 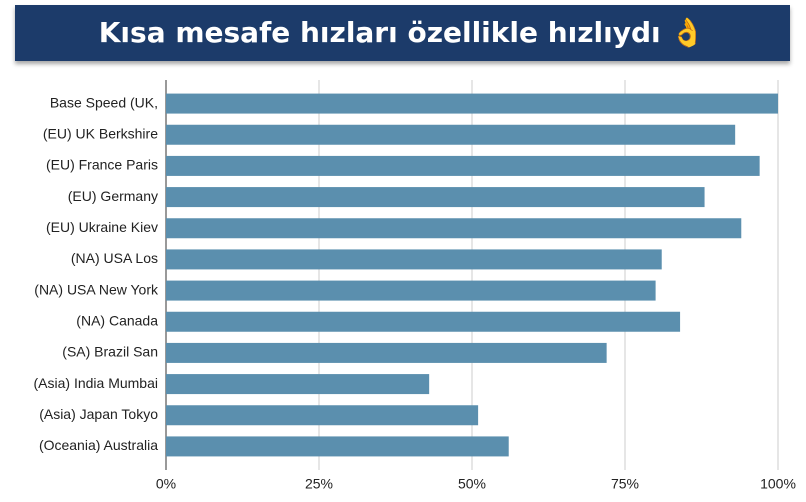 What do you see at coordinates (319, 484) in the screenshot?
I see `x-tick-label: 25%` at bounding box center [319, 484].